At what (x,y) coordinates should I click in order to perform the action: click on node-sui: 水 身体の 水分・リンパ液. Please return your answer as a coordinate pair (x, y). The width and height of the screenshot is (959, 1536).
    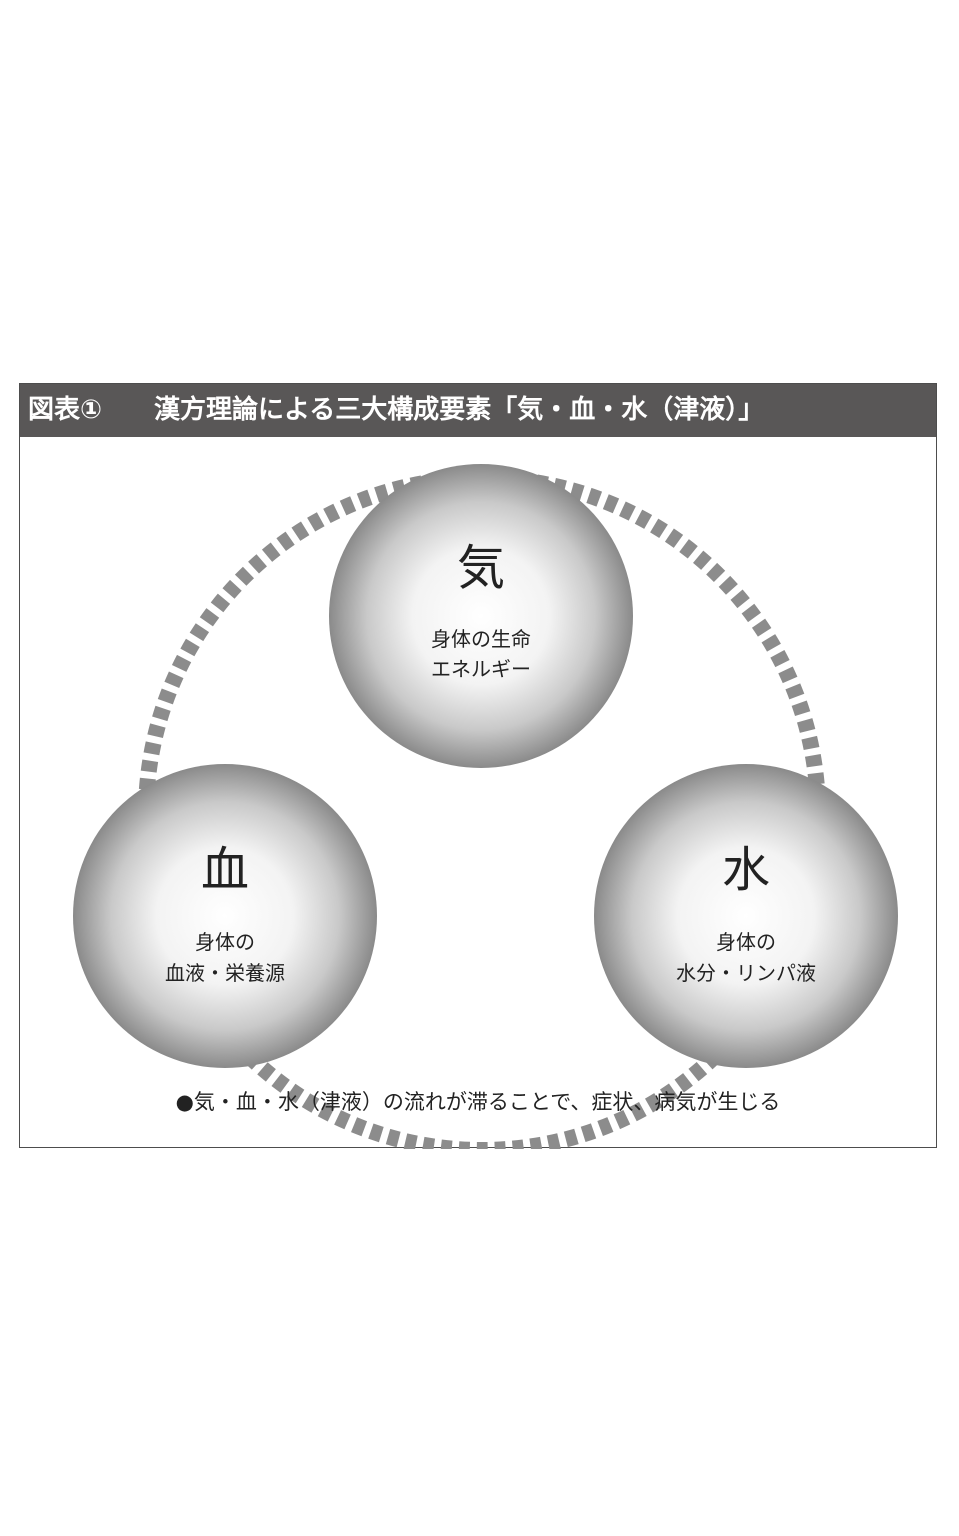
    Looking at the image, I should click on (746, 916).